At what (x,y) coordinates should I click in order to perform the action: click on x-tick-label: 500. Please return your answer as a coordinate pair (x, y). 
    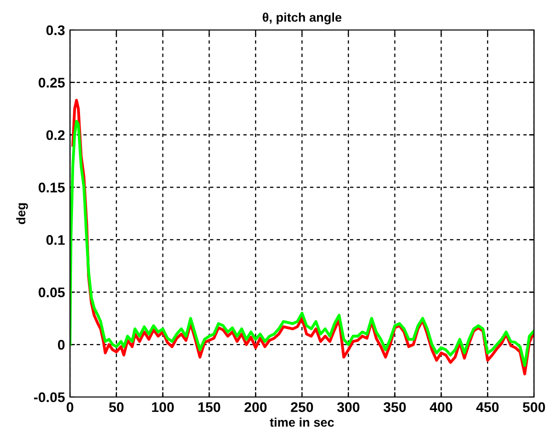
    Looking at the image, I should click on (534, 407).